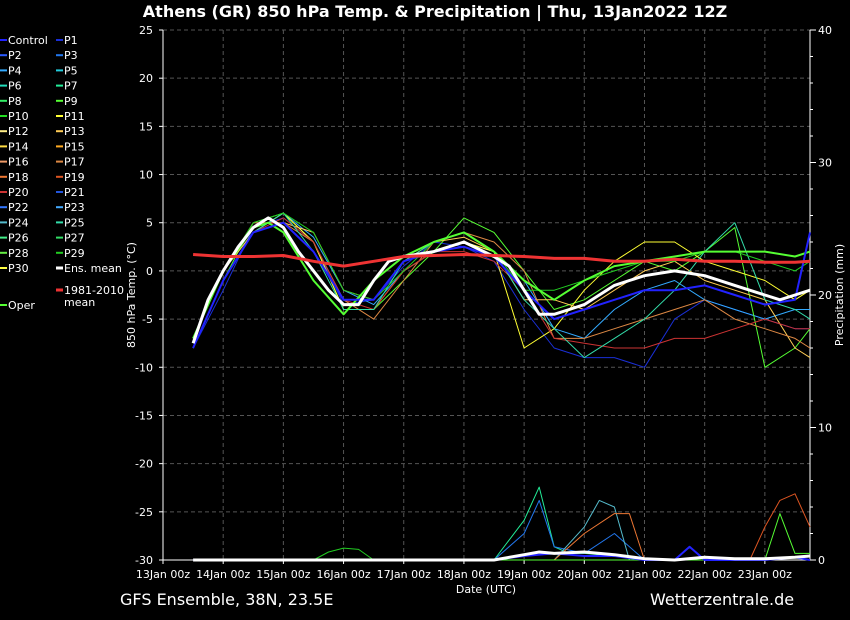 The width and height of the screenshot is (850, 620). What do you see at coordinates (15, 101) in the screenshot?
I see `legend-label: P8` at bounding box center [15, 101].